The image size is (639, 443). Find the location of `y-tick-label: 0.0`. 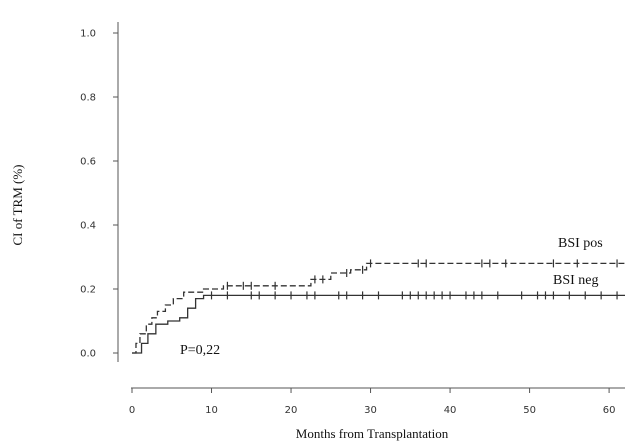

y-tick-label: 0.0 is located at coordinates (88, 354).